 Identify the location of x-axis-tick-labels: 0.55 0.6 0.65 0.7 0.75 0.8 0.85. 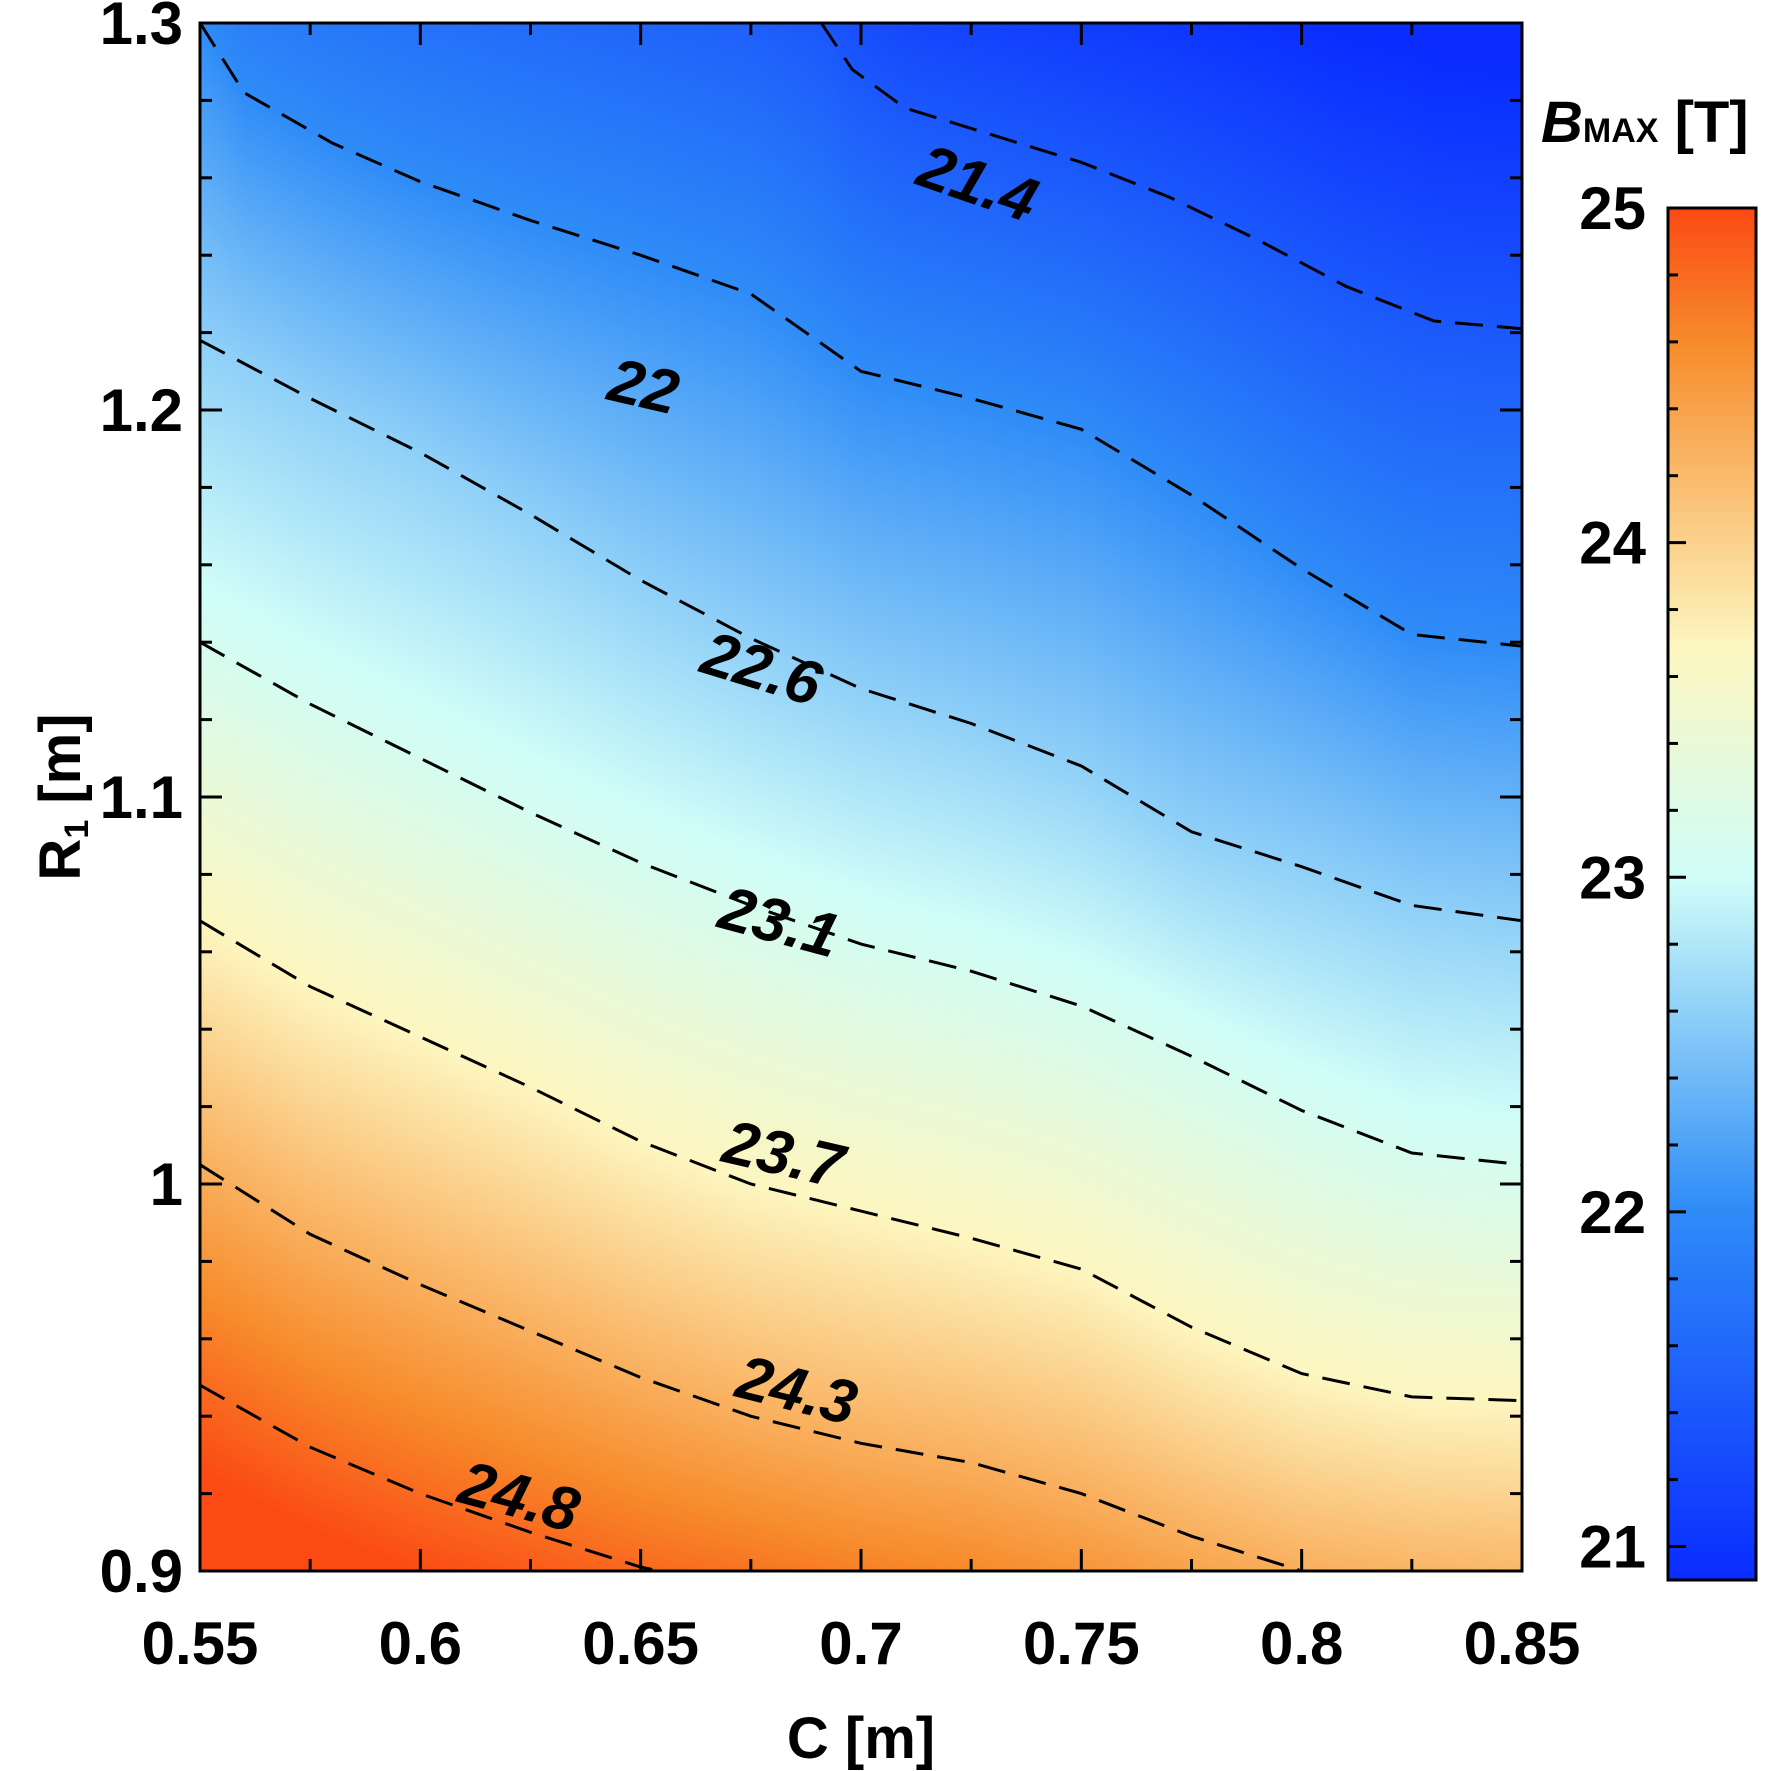
(861, 1643).